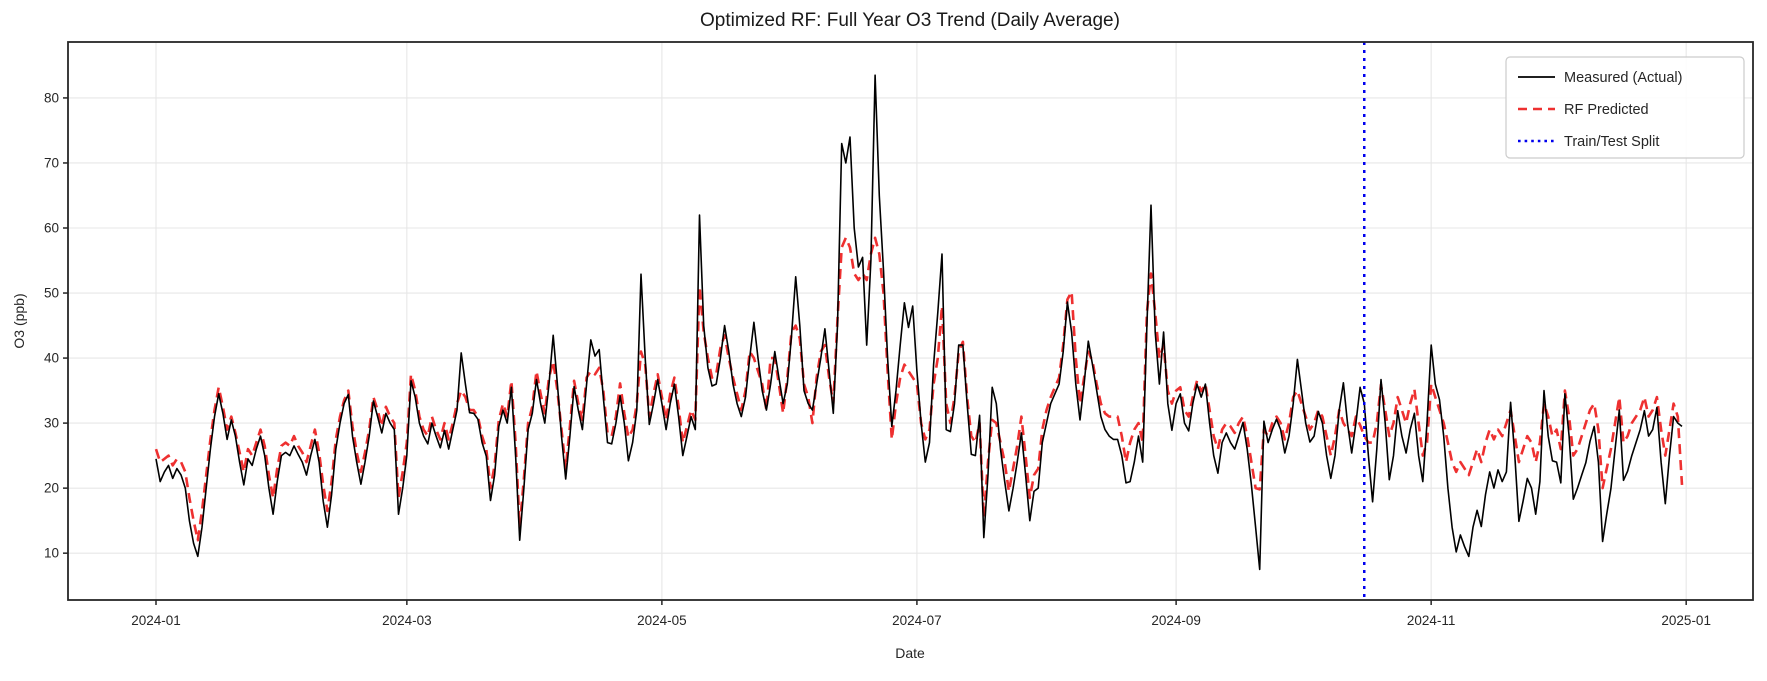 This screenshot has height=681, width=1767. I want to click on x-tick-label: 2024-05, so click(662, 620).